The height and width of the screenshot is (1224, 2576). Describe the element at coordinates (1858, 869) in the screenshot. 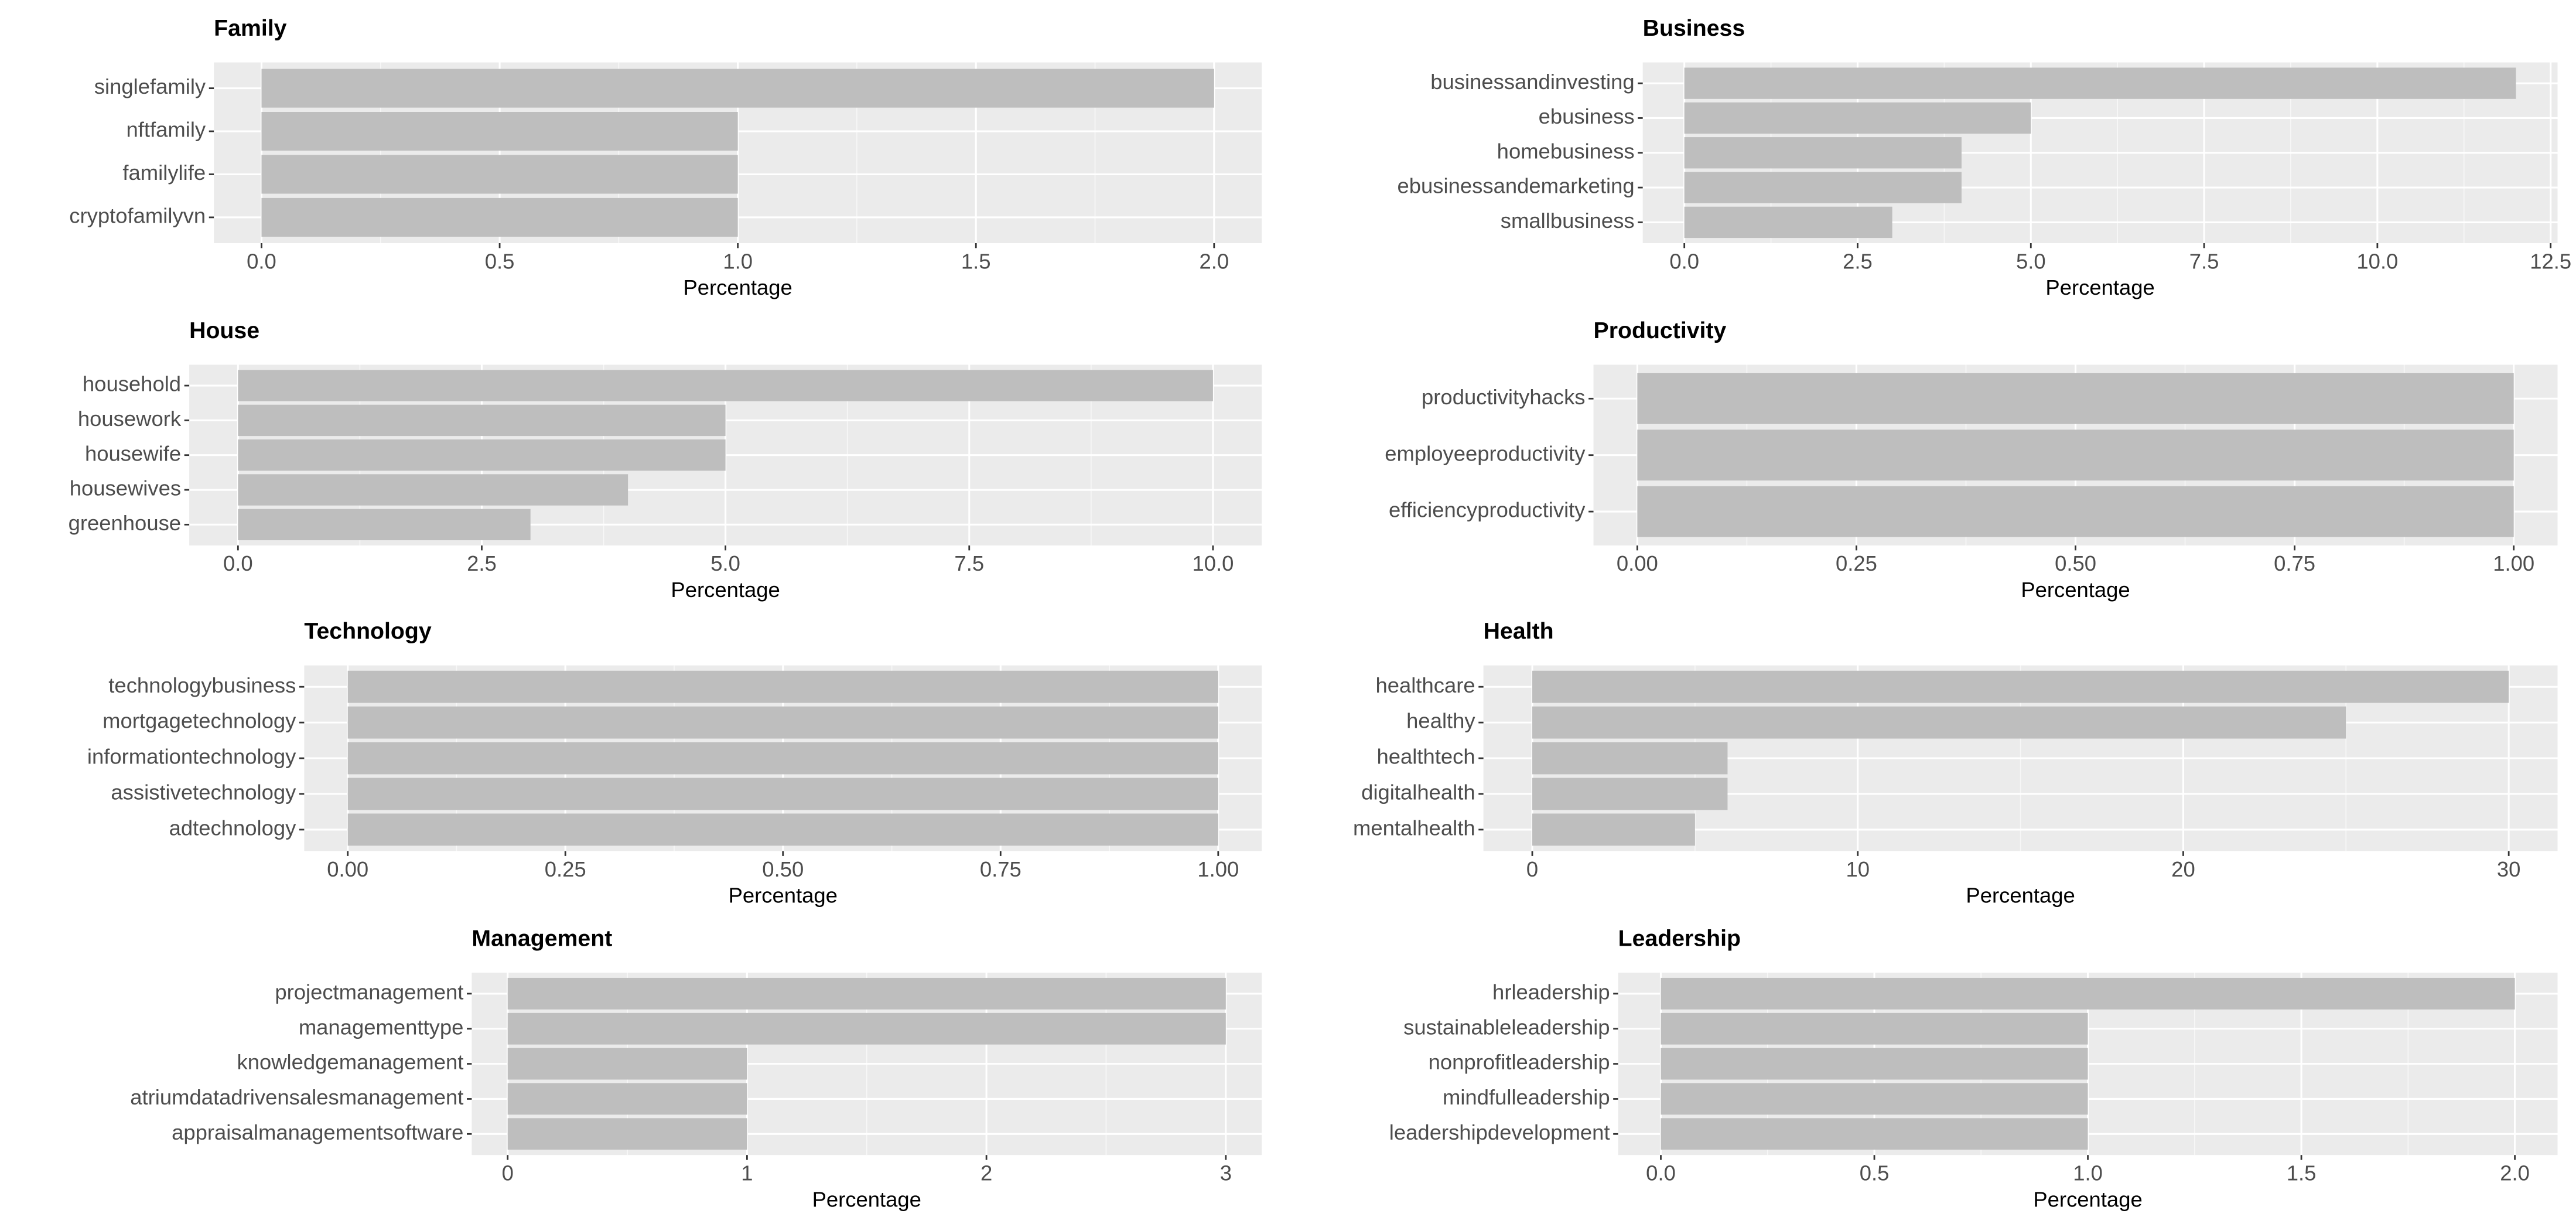

I see `x-tick-label: 10` at that location.